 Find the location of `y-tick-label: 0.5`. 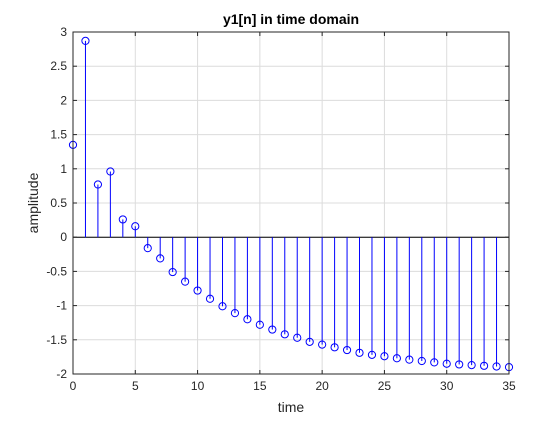

y-tick-label: 0.5 is located at coordinates (58, 203).